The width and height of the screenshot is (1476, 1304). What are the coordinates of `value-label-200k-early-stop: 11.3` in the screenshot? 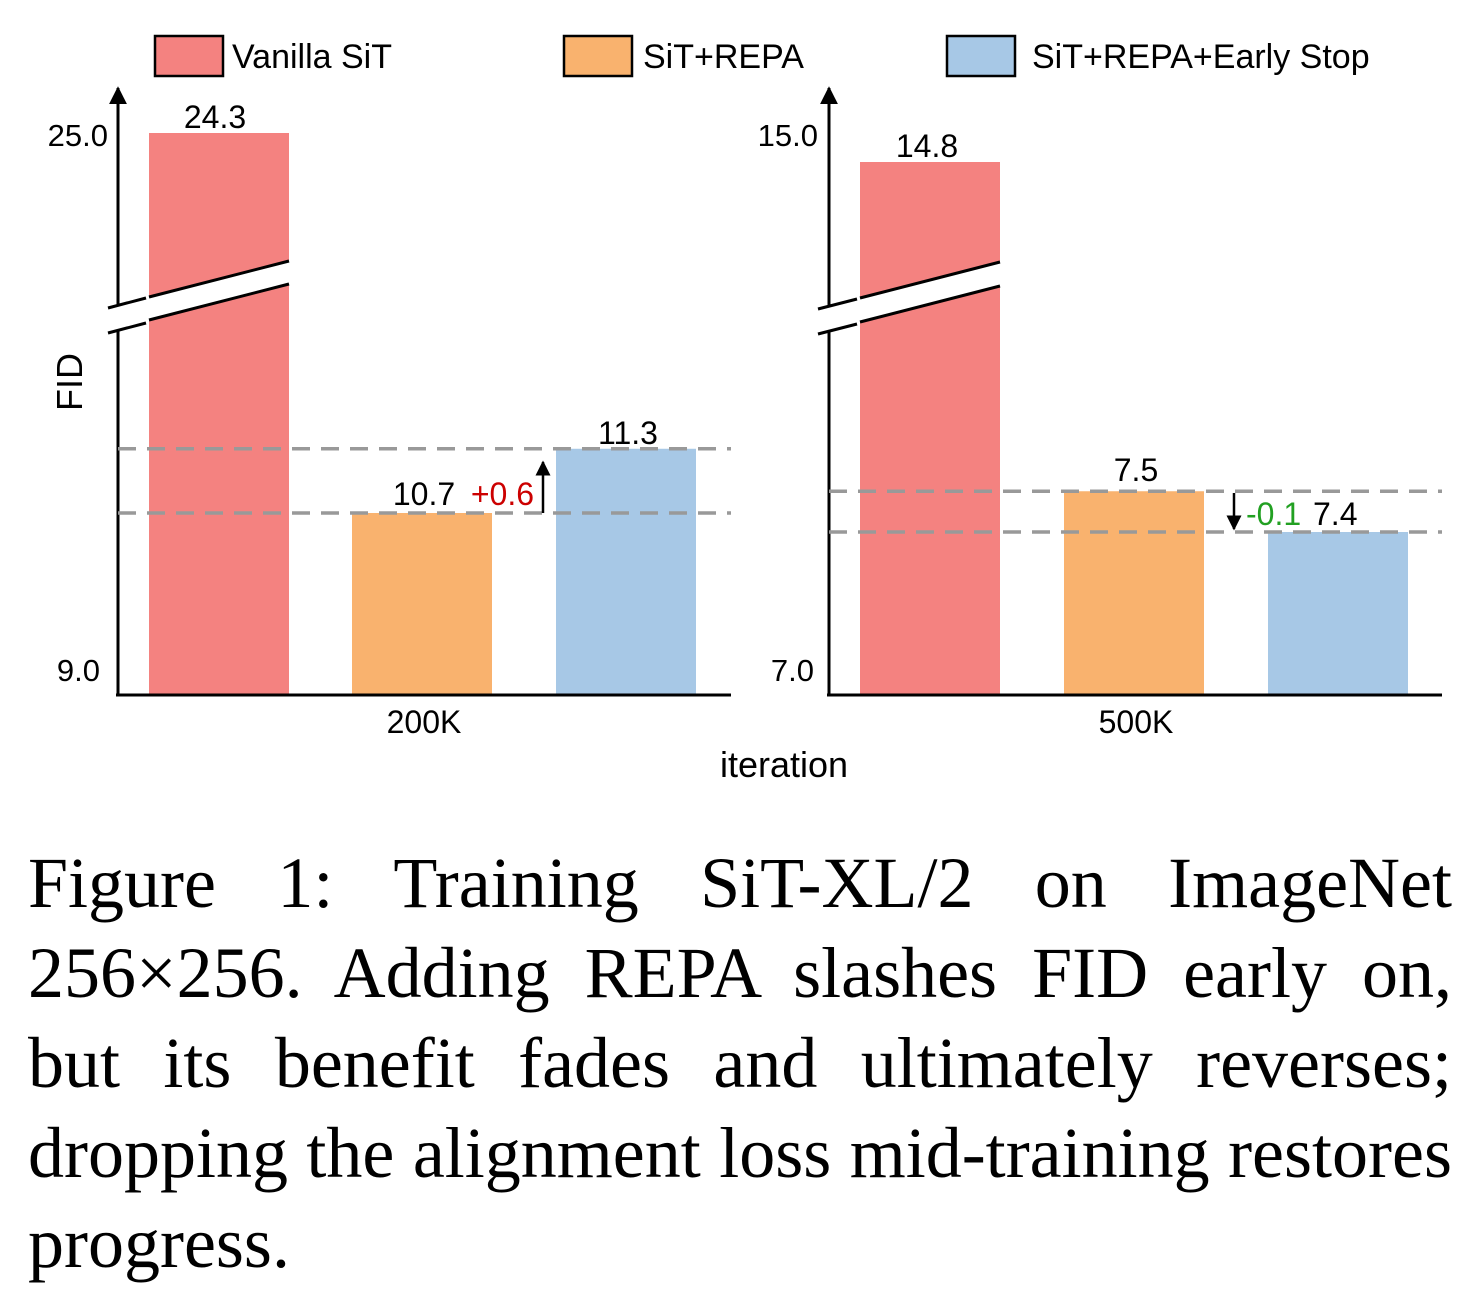 It's located at (628, 433).